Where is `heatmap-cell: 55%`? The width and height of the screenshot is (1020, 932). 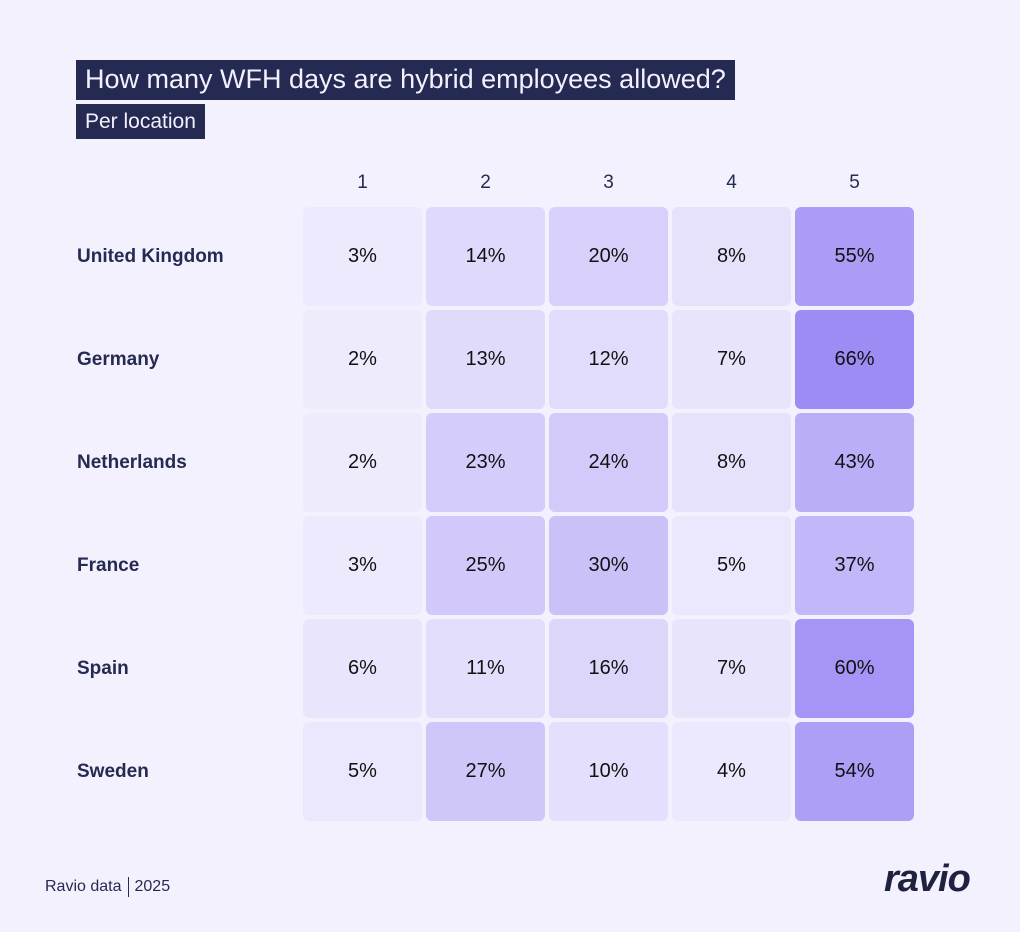
heatmap-cell: 55% is located at coordinates (854, 256).